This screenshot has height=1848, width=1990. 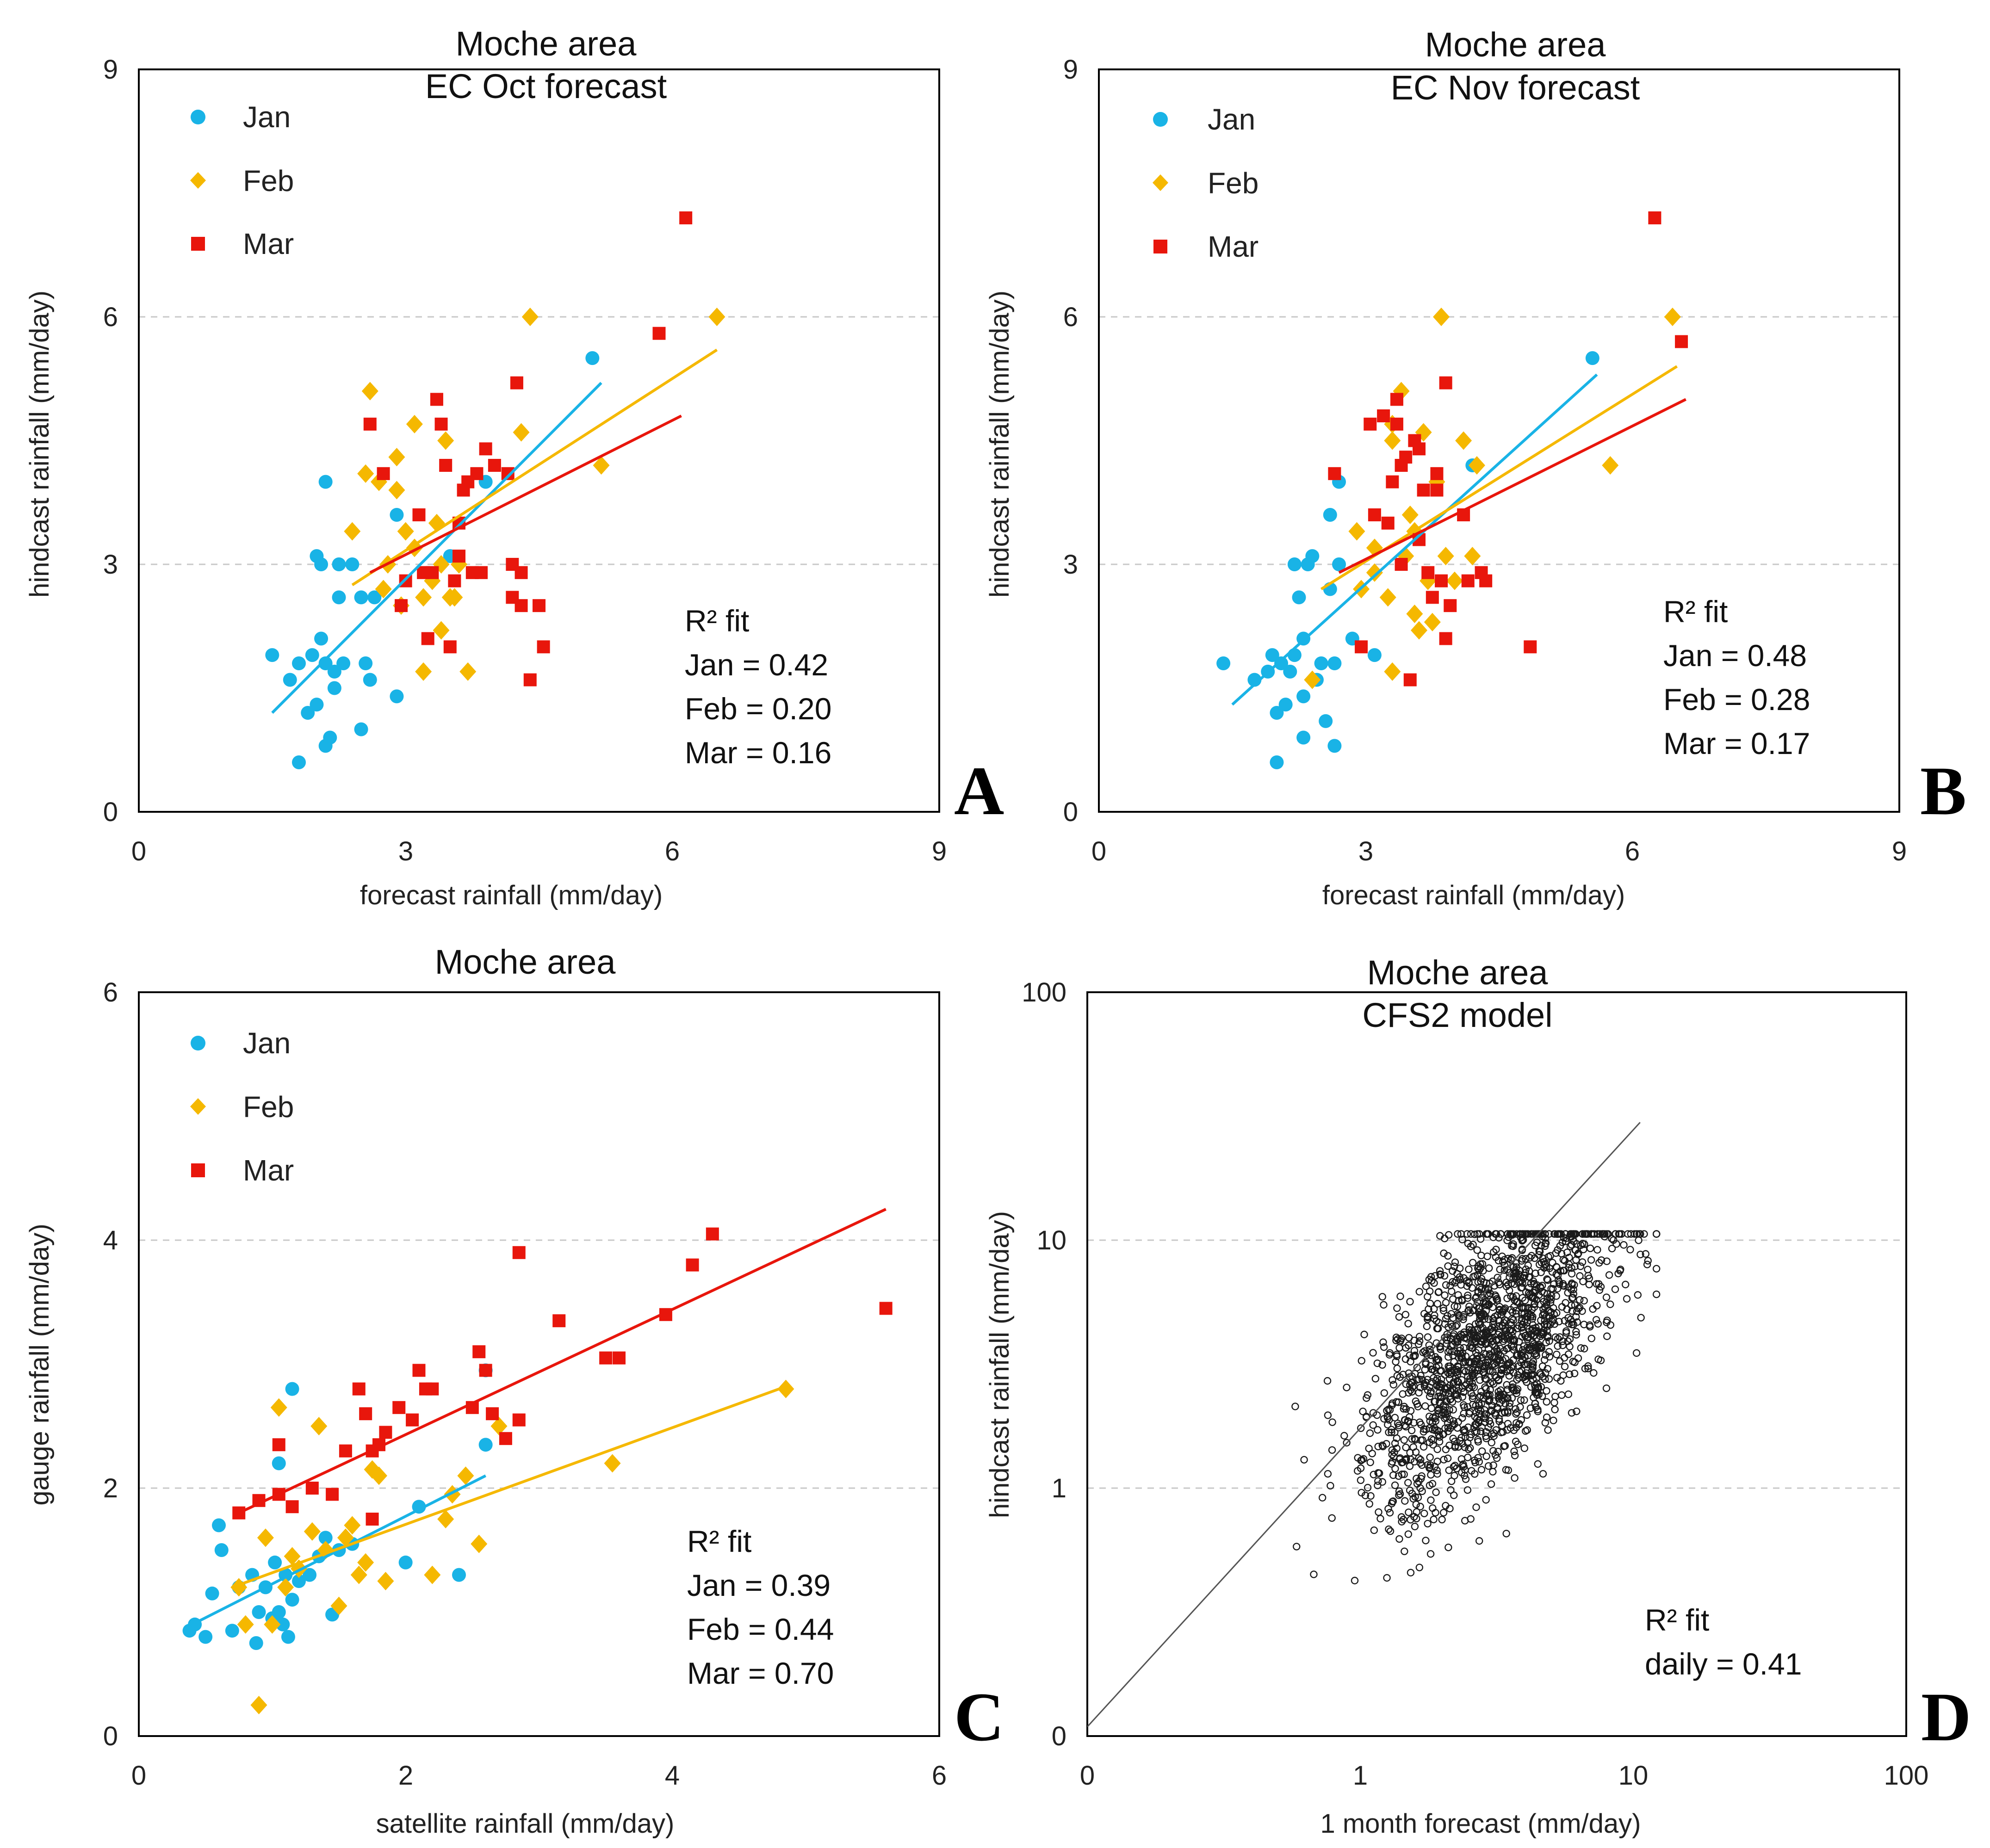 What do you see at coordinates (110, 1240) in the screenshot?
I see `ytick-c-4: 4` at bounding box center [110, 1240].